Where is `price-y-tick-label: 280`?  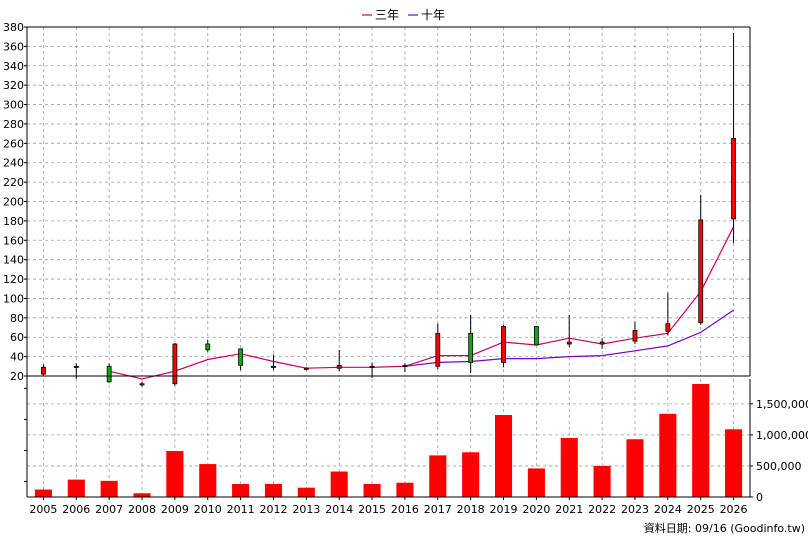
price-y-tick-label: 280 is located at coordinates (13, 124).